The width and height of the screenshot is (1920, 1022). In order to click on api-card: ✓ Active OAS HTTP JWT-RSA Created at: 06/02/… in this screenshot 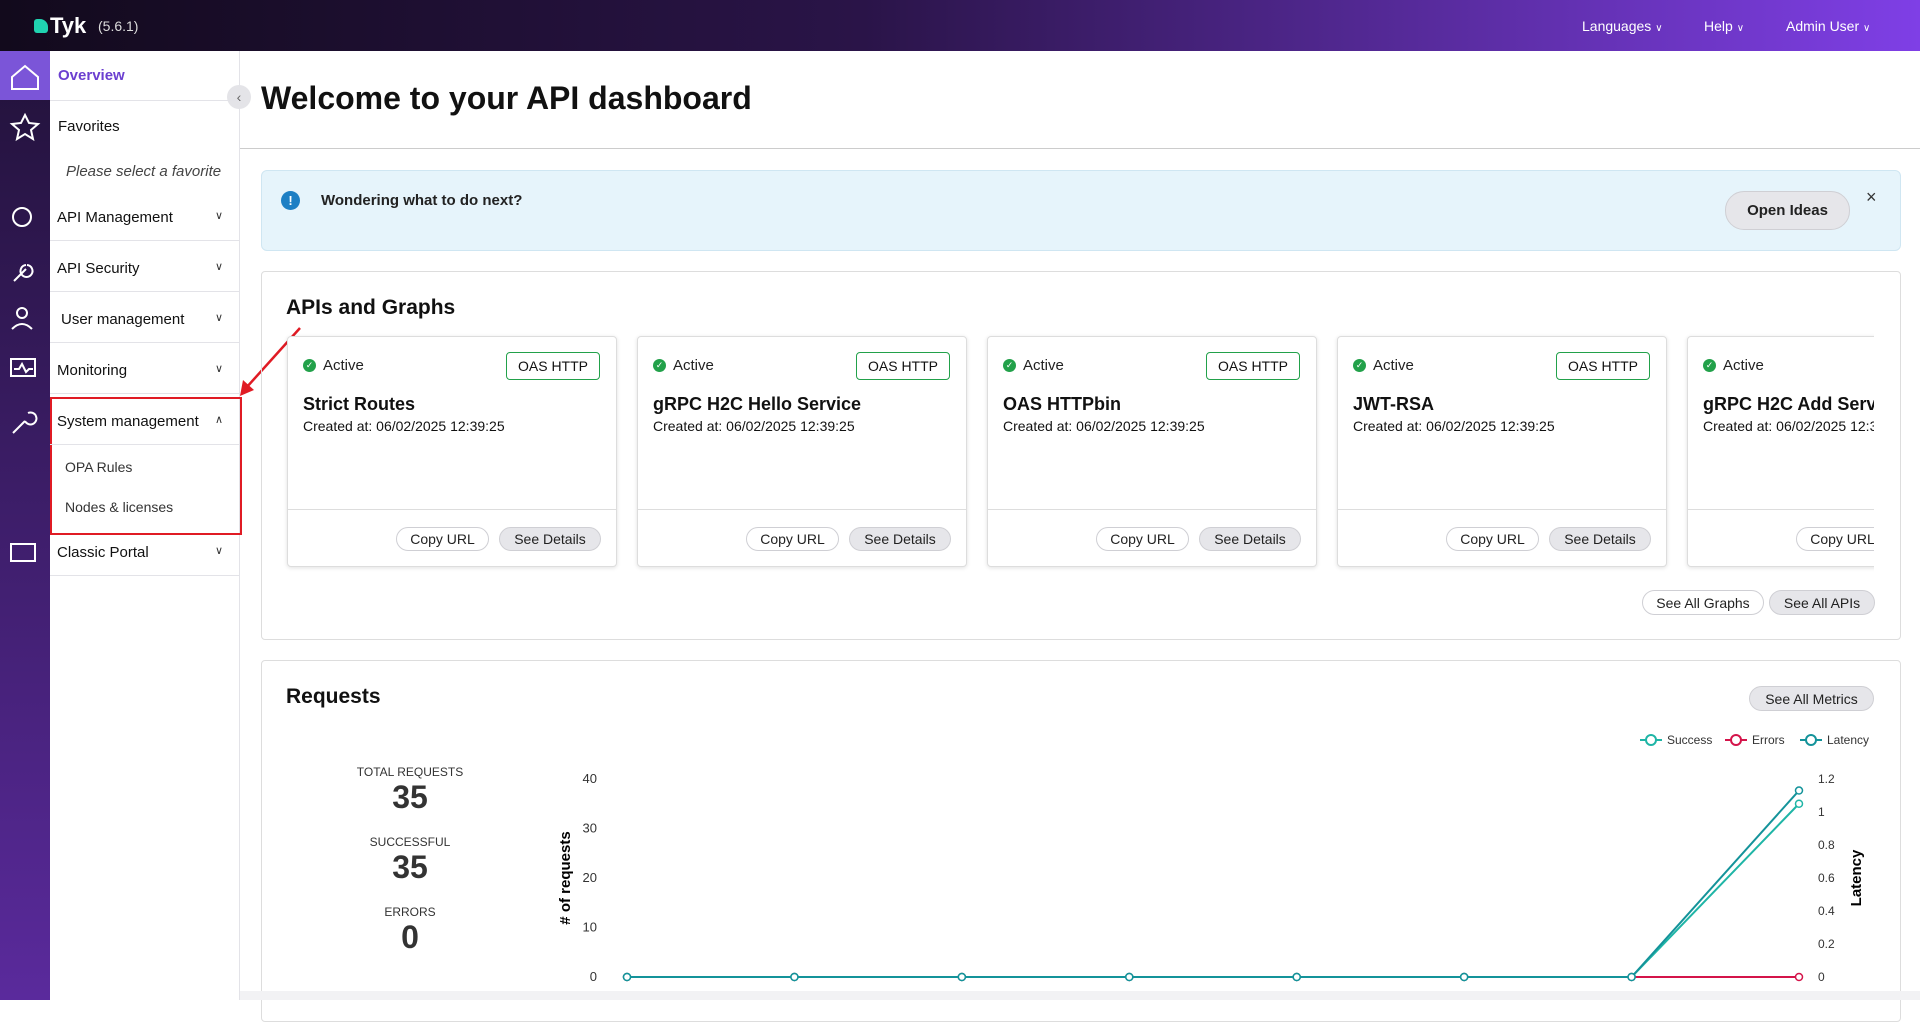, I will do `click(1502, 451)`.